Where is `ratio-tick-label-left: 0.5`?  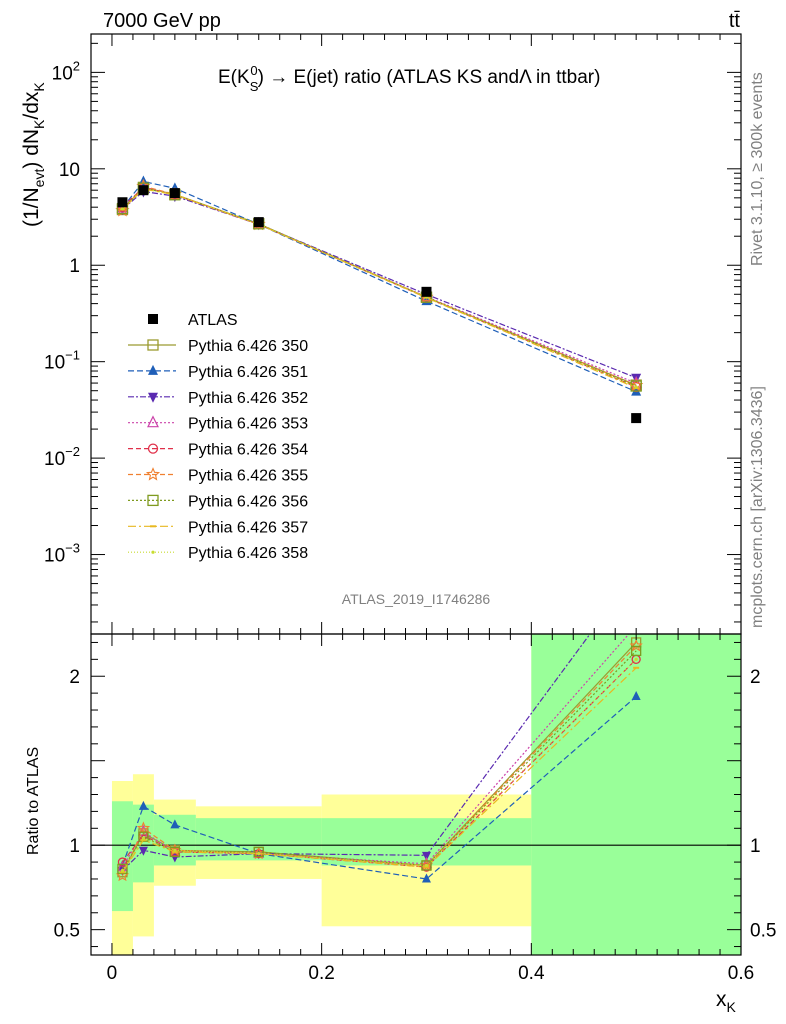 ratio-tick-label-left: 0.5 is located at coordinates (67, 931).